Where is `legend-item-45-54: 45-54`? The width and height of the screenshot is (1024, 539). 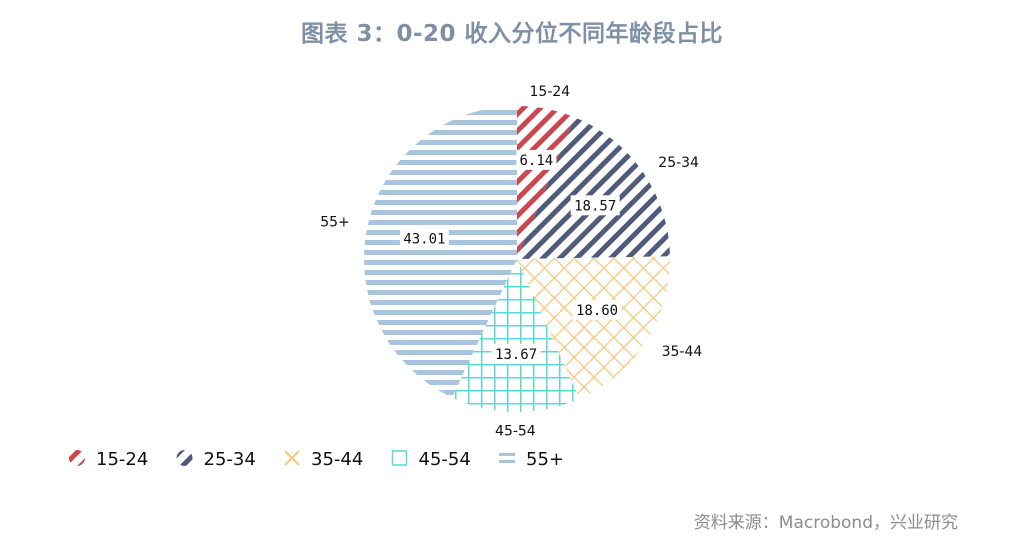
legend-item-45-54: 45-54 is located at coordinates (431, 459).